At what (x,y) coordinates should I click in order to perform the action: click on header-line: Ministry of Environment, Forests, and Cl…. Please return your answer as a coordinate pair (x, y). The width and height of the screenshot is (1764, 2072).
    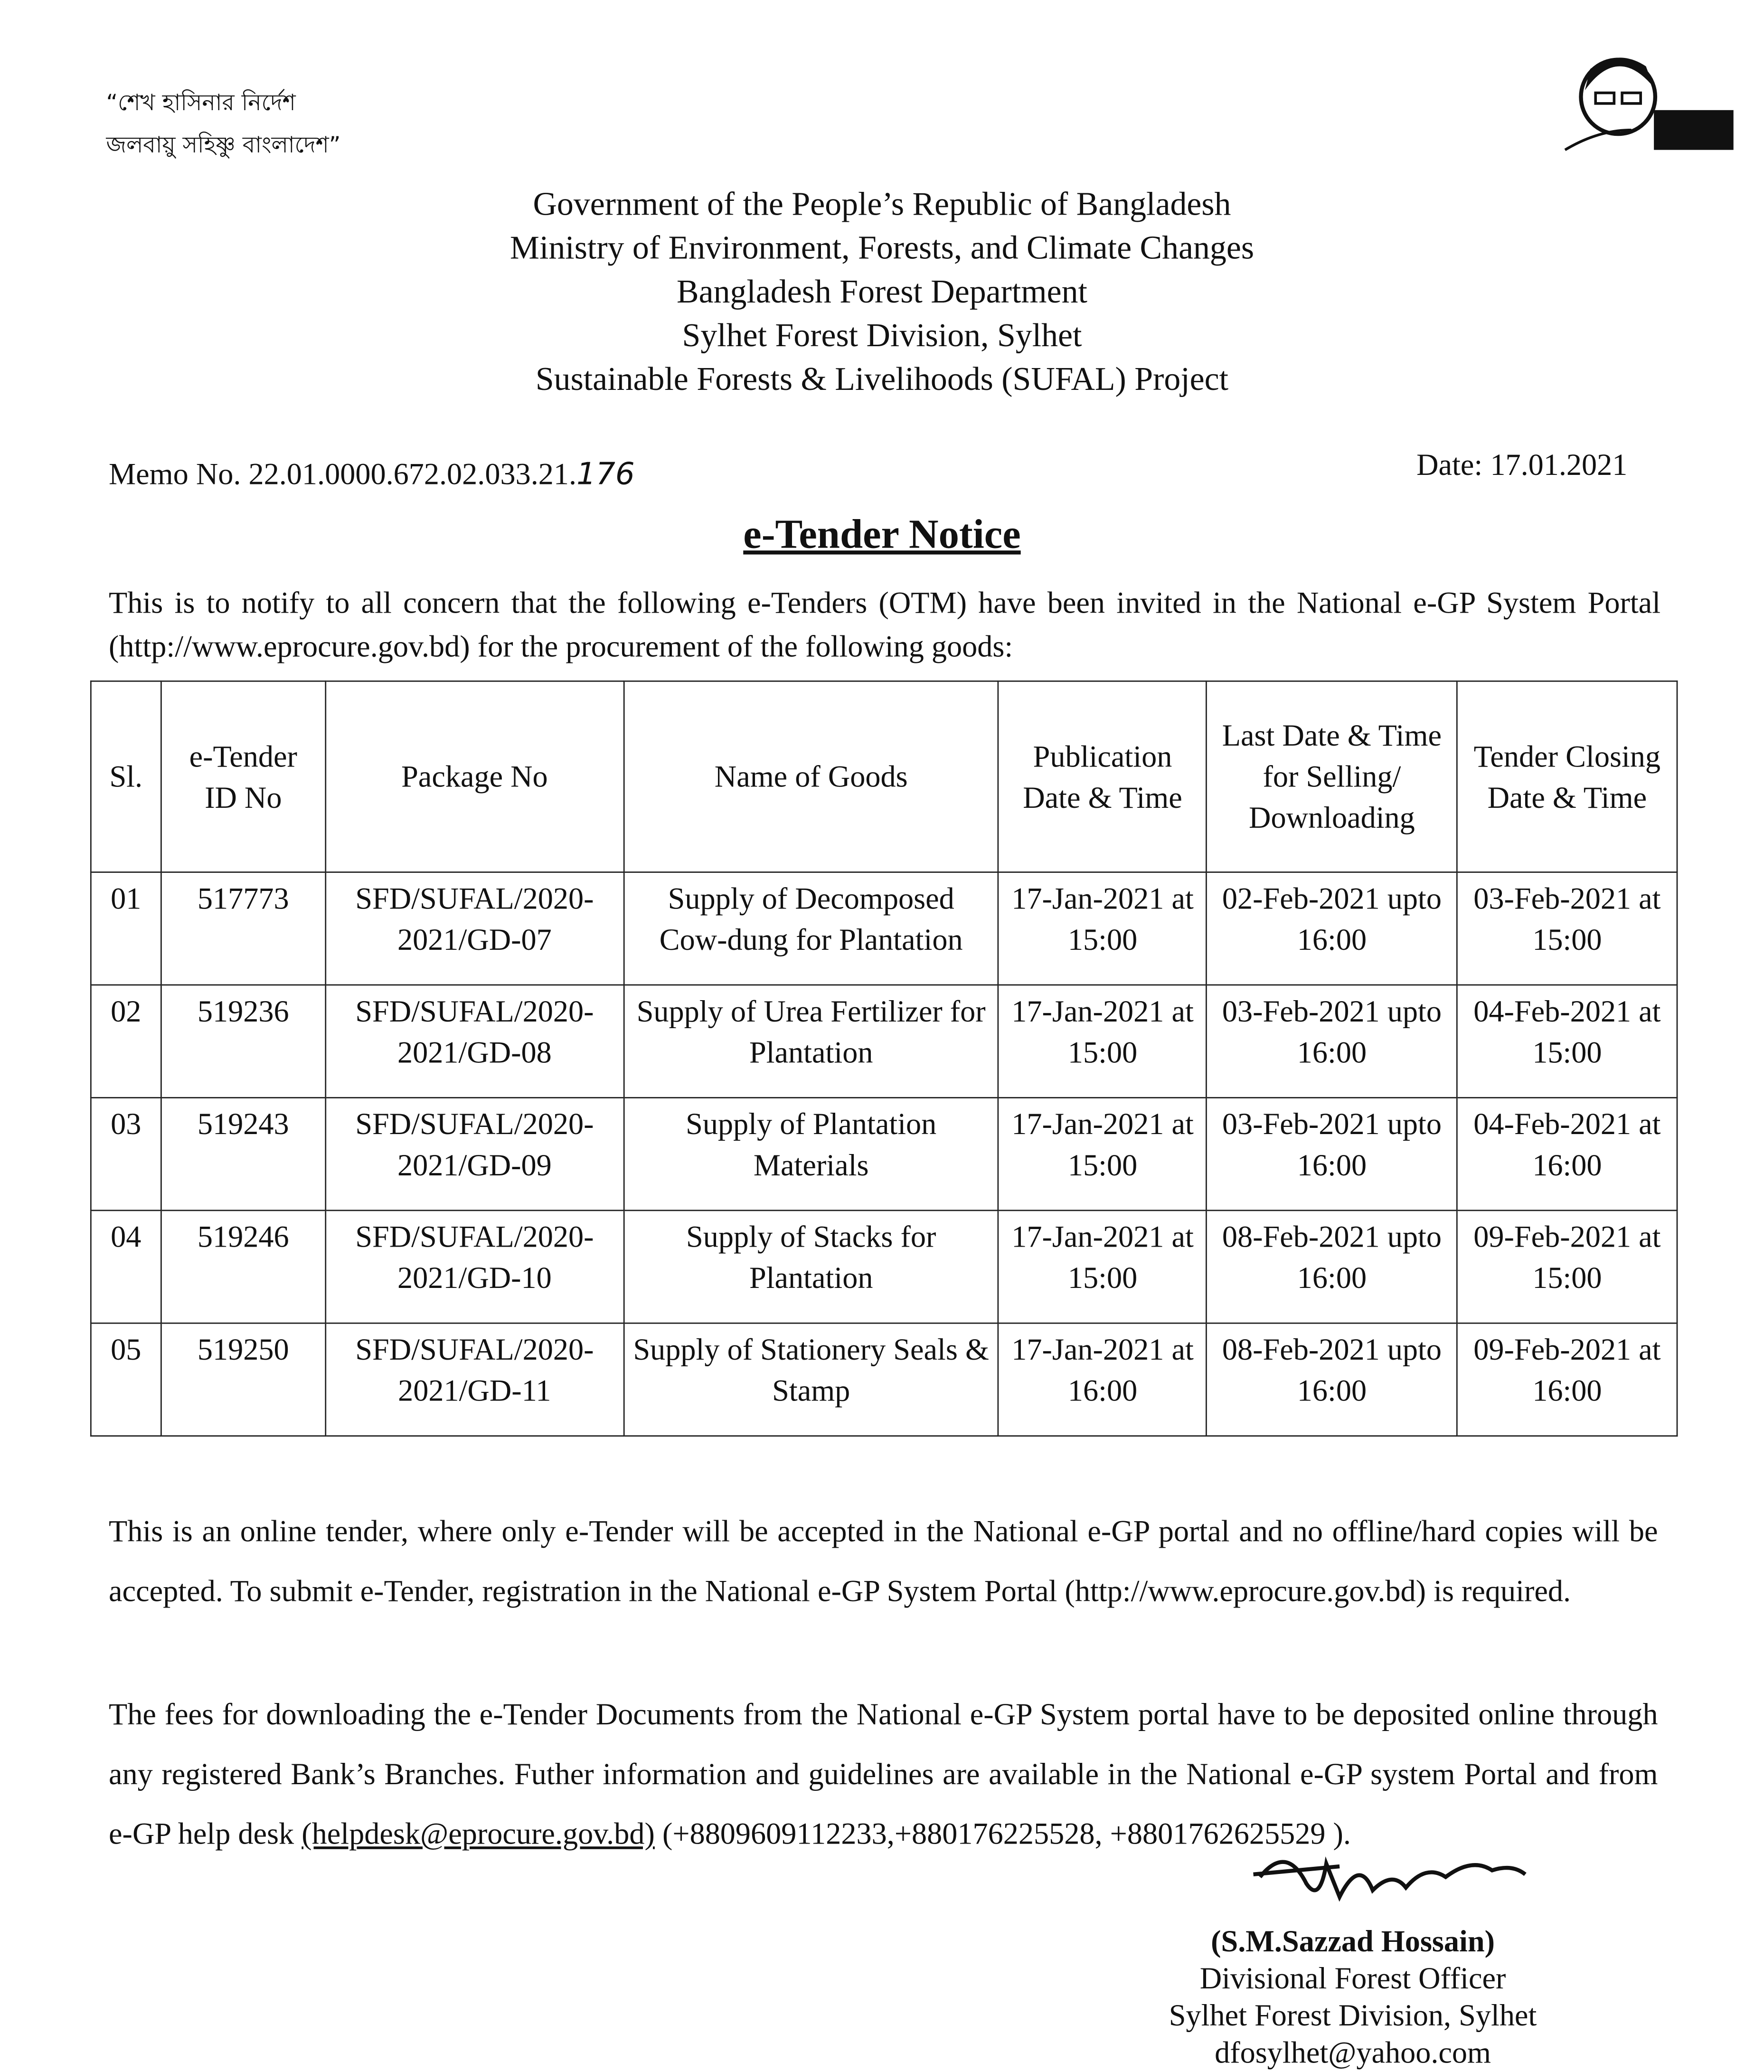
    Looking at the image, I should click on (882, 249).